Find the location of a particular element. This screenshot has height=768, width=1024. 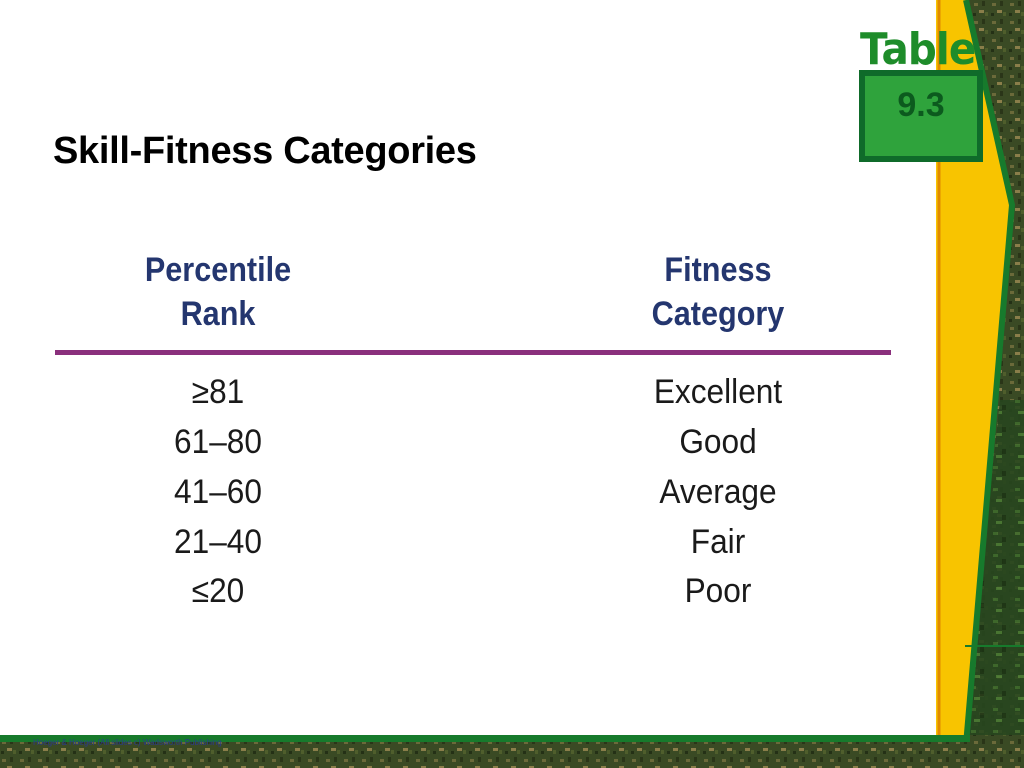

category-cell: Average is located at coordinates (718, 492).